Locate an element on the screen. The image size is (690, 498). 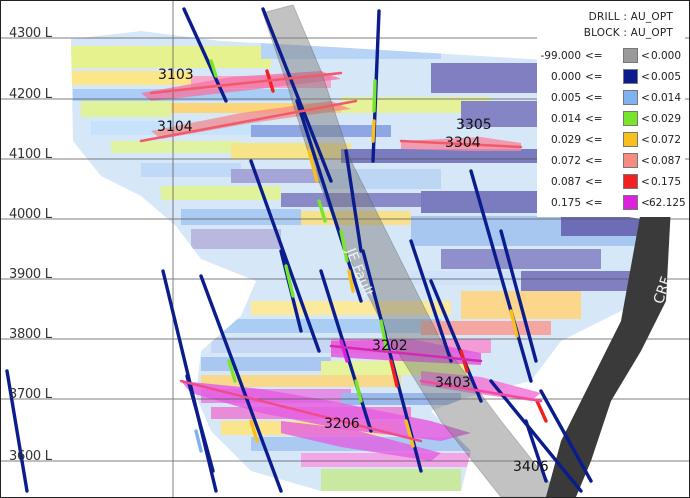
legend-row: 0.087 <= <0.175 is located at coordinates (611, 183).